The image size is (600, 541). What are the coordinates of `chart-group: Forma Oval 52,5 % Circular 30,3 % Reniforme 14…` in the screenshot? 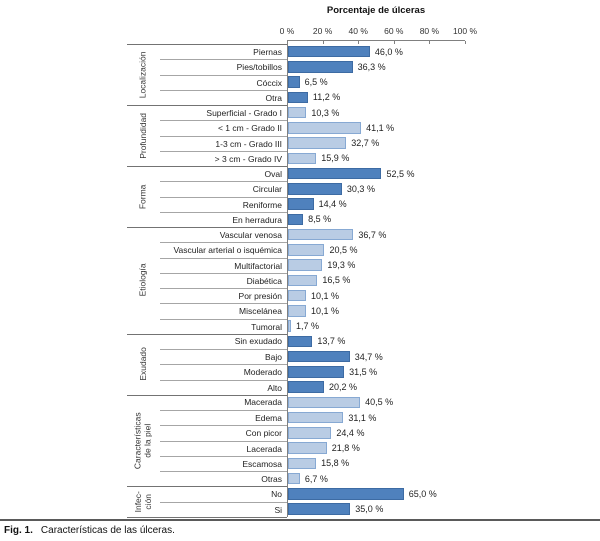 It's located at (337, 196).